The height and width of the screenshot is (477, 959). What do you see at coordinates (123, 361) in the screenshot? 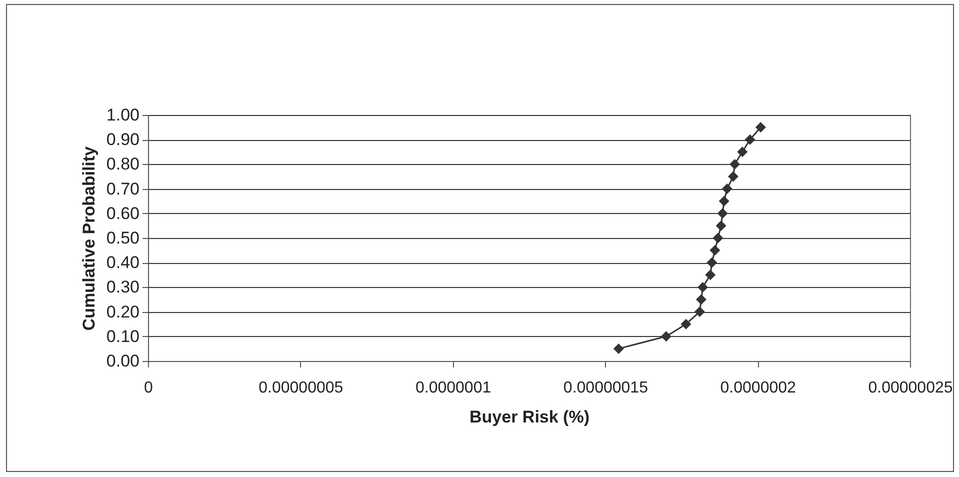
I see `y-tick-label: 0.00` at bounding box center [123, 361].